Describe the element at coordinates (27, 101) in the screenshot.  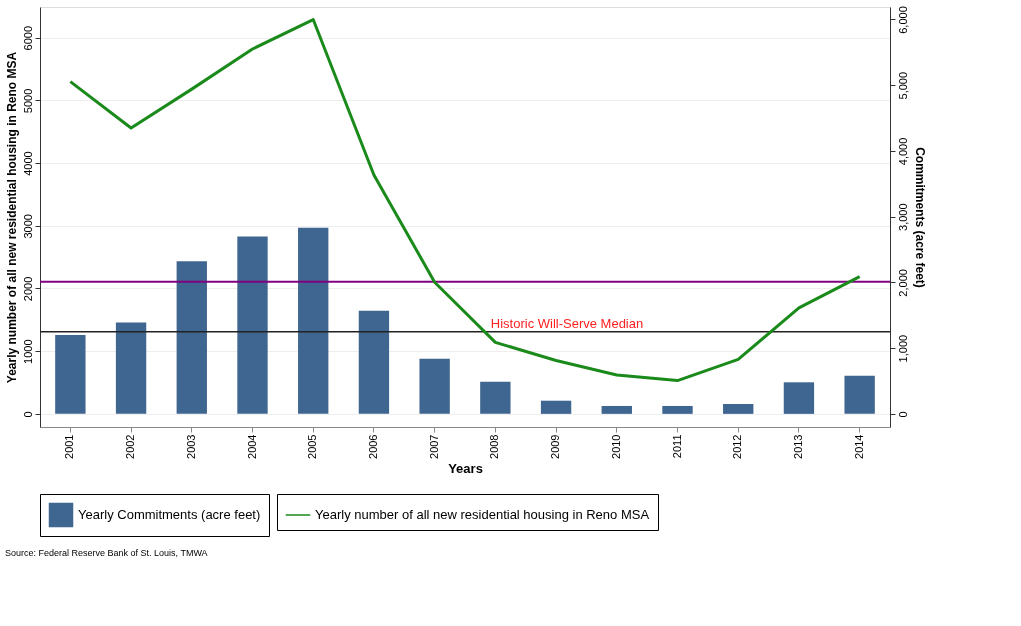
I see `y-tick-label: 5000` at that location.